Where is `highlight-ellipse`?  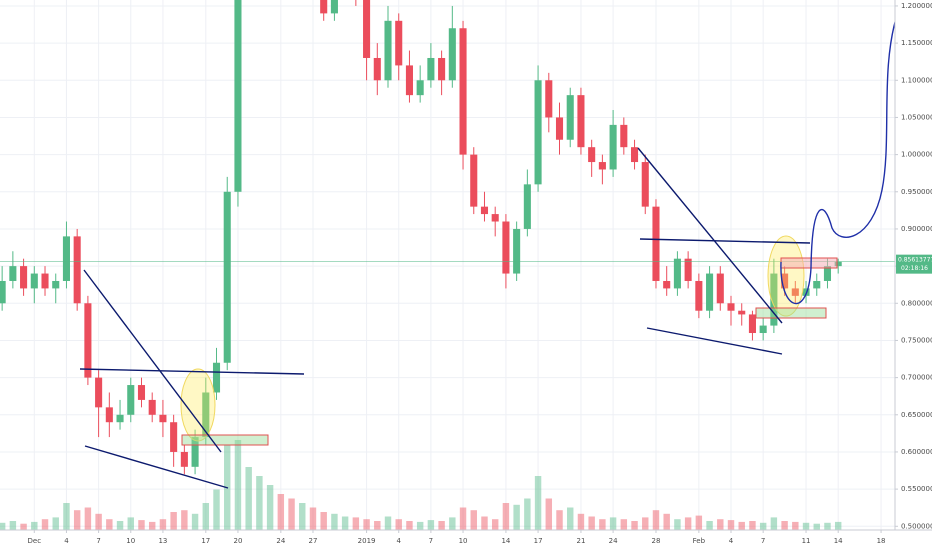 highlight-ellipse is located at coordinates (786, 276).